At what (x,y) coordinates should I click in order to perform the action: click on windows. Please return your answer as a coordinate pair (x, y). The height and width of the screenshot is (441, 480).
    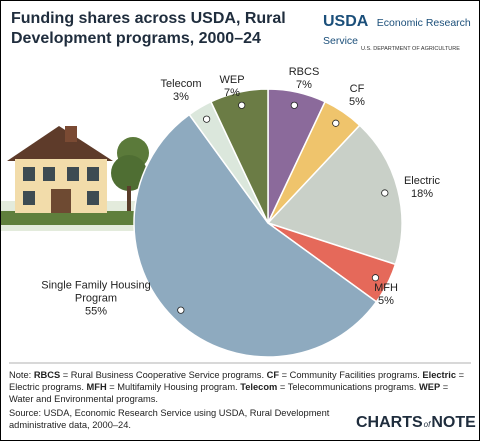
    Looking at the image, I should click on (61, 186).